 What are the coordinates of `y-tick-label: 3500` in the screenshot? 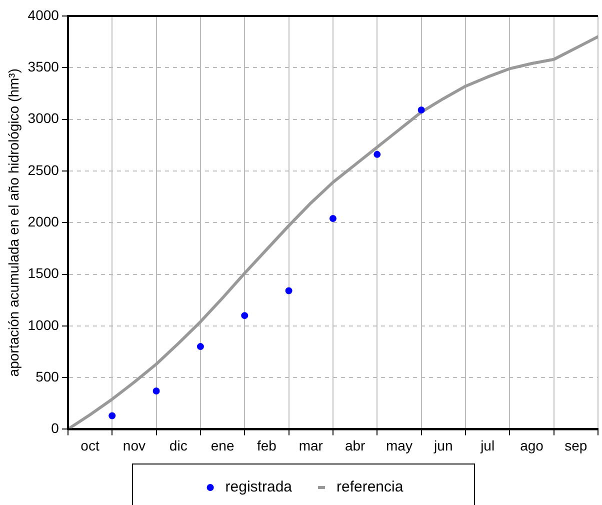 It's located at (44, 66).